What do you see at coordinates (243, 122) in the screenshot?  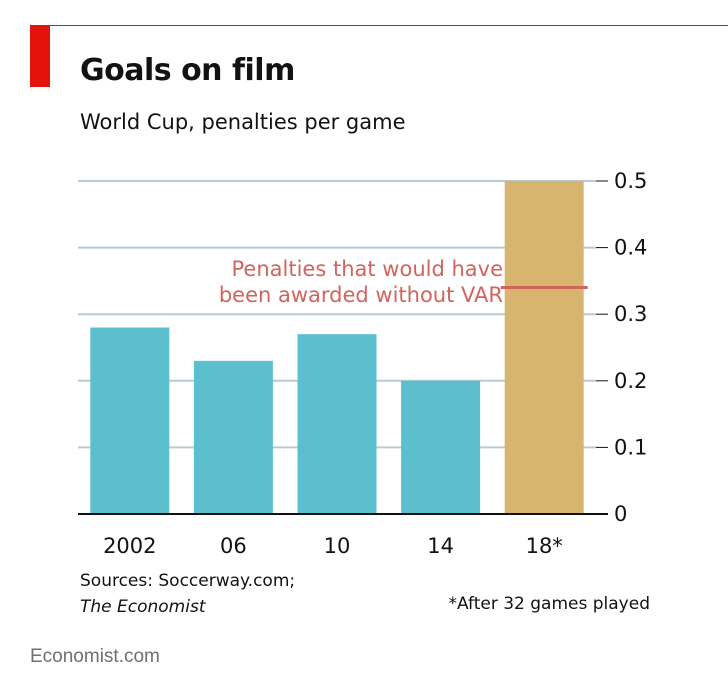 I see `chart-subtitle: World Cup, penalties per game` at bounding box center [243, 122].